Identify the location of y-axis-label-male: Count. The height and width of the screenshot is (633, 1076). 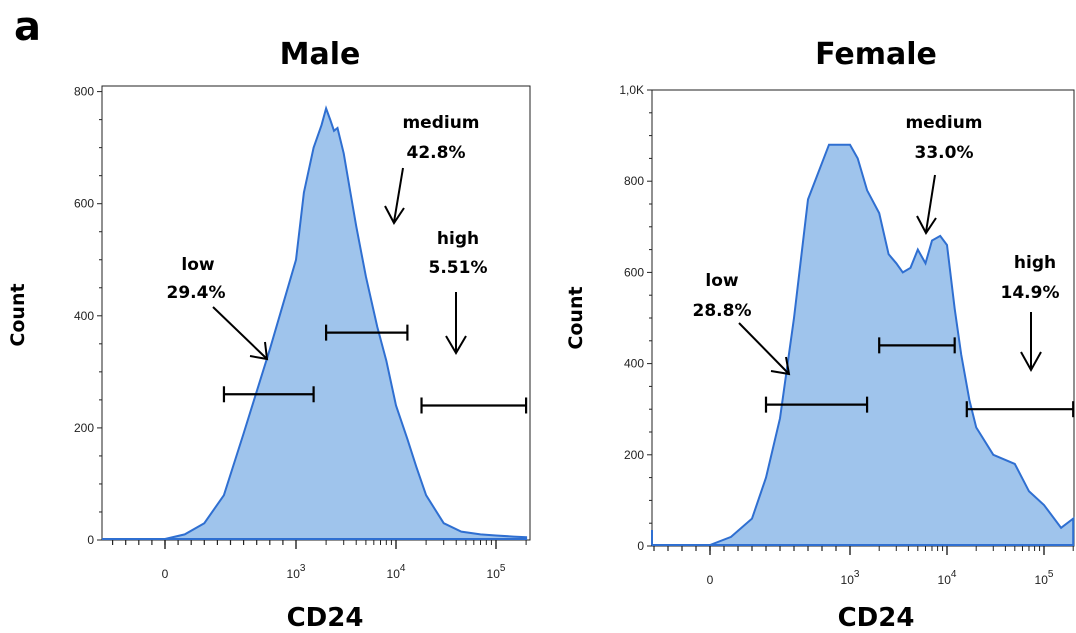
(18, 314).